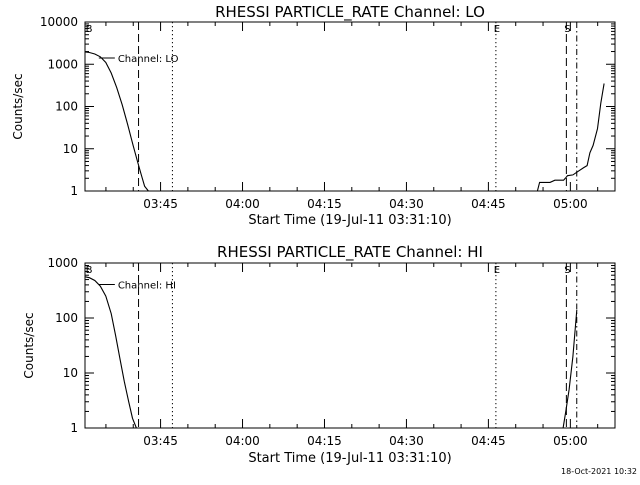 The width and height of the screenshot is (640, 485). Describe the element at coordinates (350, 12) in the screenshot. I see `chart-title: RHESSI PARTICLE_RATE Channel: LO` at that location.